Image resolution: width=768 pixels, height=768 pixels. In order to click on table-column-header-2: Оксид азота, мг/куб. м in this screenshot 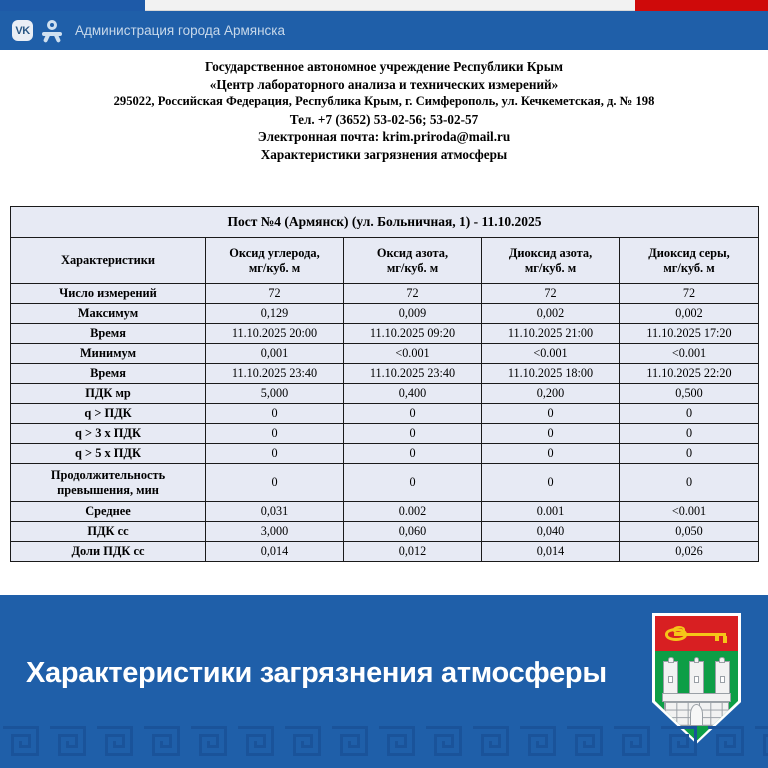, I will do `click(412, 260)`.